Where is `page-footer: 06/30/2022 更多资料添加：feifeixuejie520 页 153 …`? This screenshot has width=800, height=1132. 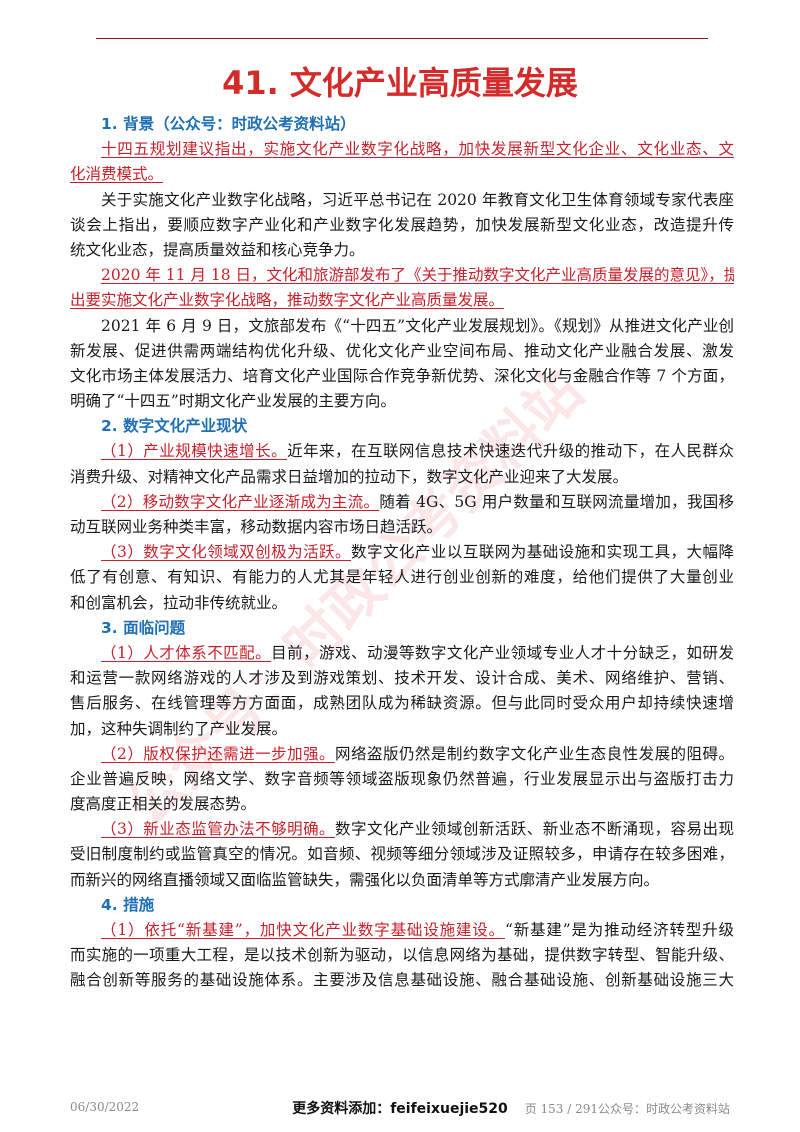
page-footer: 06/30/2022 更多资料添加：feifeixuejie520 页 153 … is located at coordinates (400, 1110).